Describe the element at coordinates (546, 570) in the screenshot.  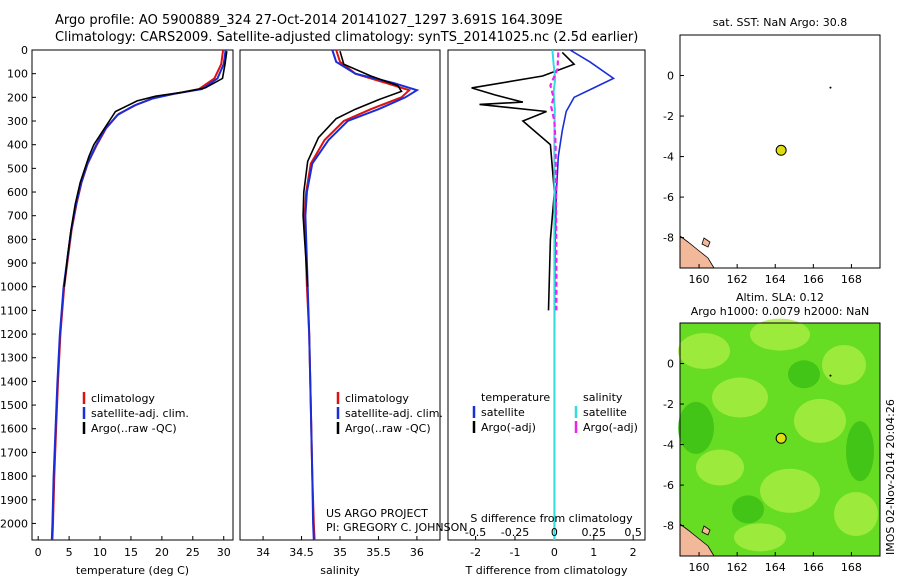
I see `x-axis-label: T difference from climatology` at that location.